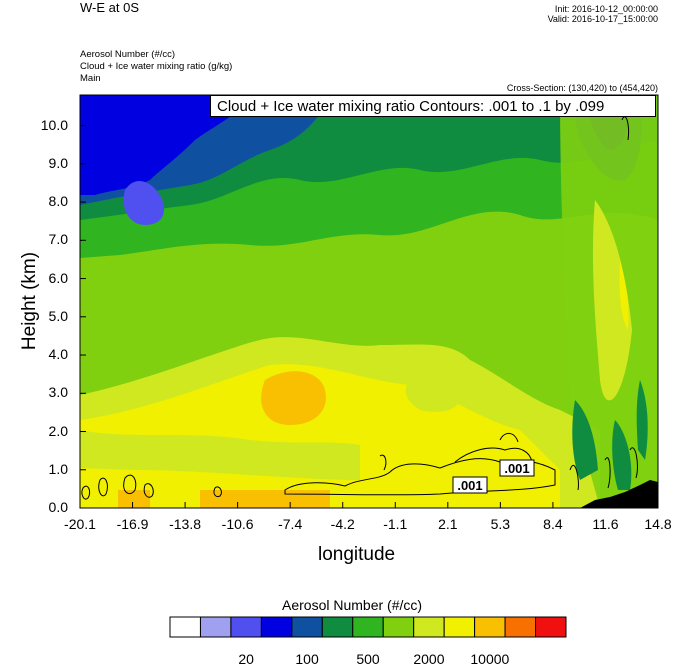 This screenshot has width=674, height=667. I want to click on x-tick-label: -16.9, so click(132, 524).